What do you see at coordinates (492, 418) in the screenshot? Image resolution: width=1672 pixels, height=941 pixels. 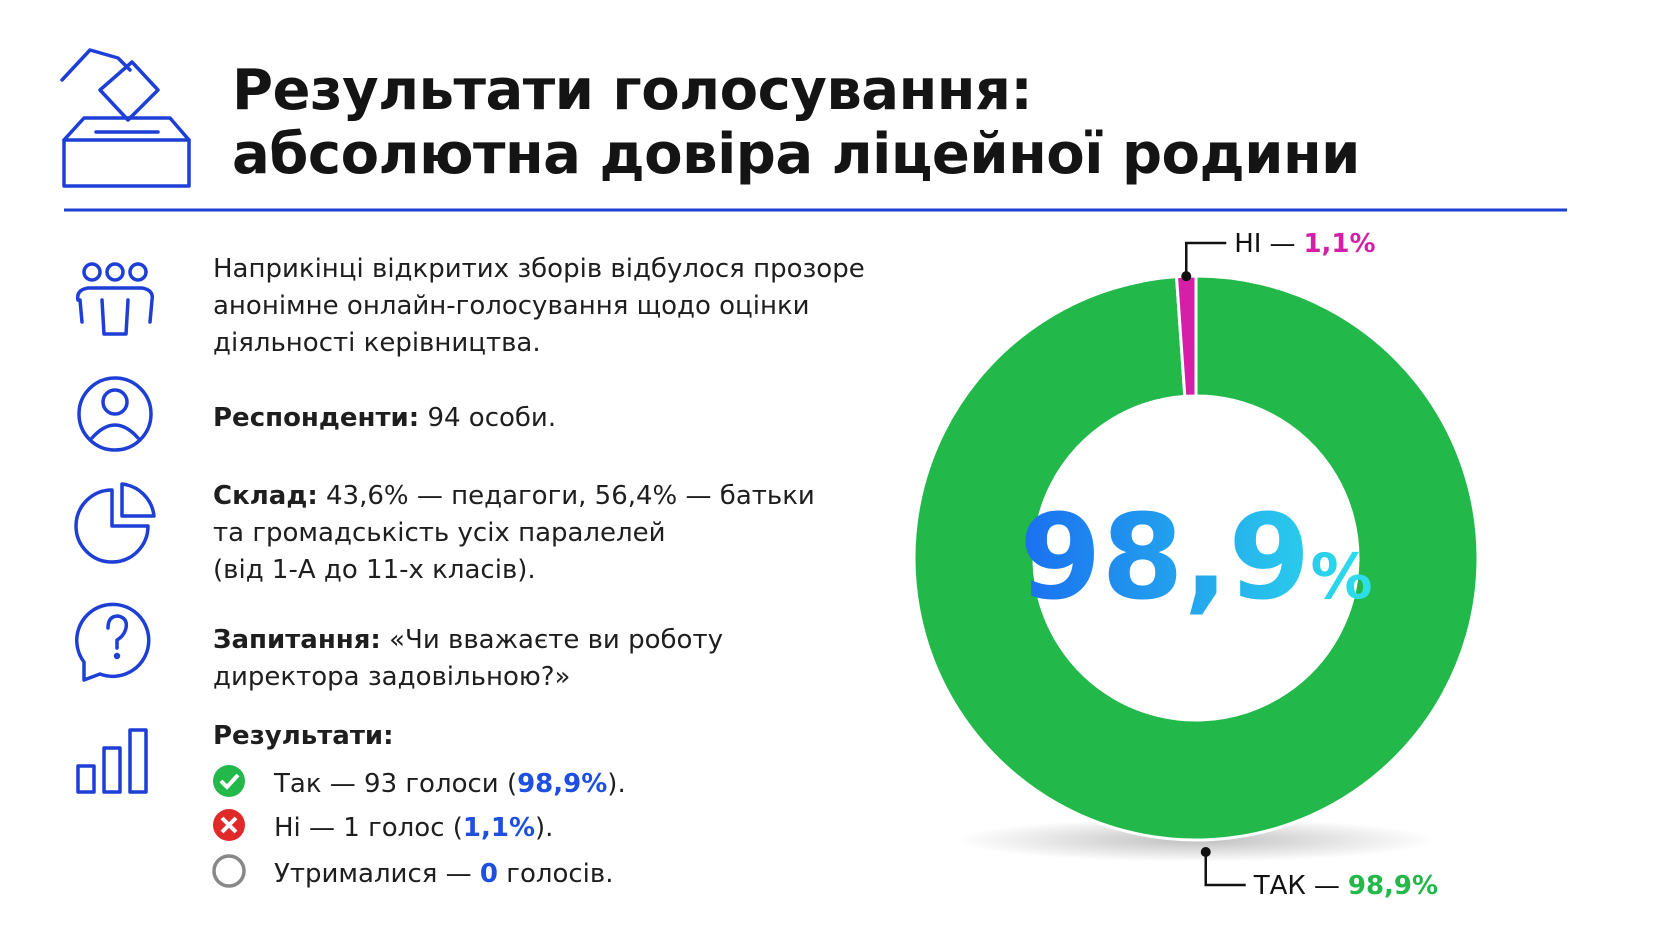 I see `text: 94 особи.` at bounding box center [492, 418].